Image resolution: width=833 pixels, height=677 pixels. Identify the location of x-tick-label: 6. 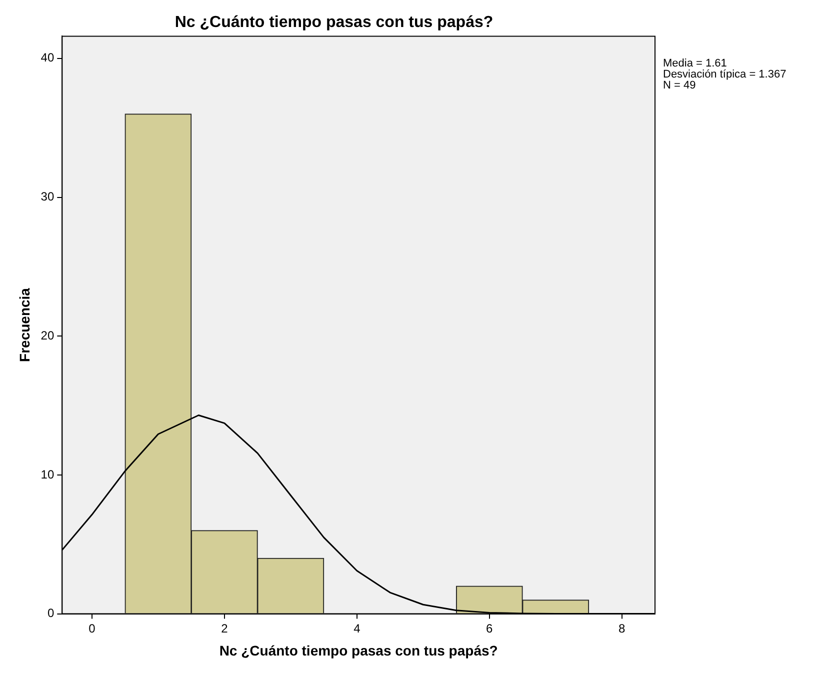
(490, 628).